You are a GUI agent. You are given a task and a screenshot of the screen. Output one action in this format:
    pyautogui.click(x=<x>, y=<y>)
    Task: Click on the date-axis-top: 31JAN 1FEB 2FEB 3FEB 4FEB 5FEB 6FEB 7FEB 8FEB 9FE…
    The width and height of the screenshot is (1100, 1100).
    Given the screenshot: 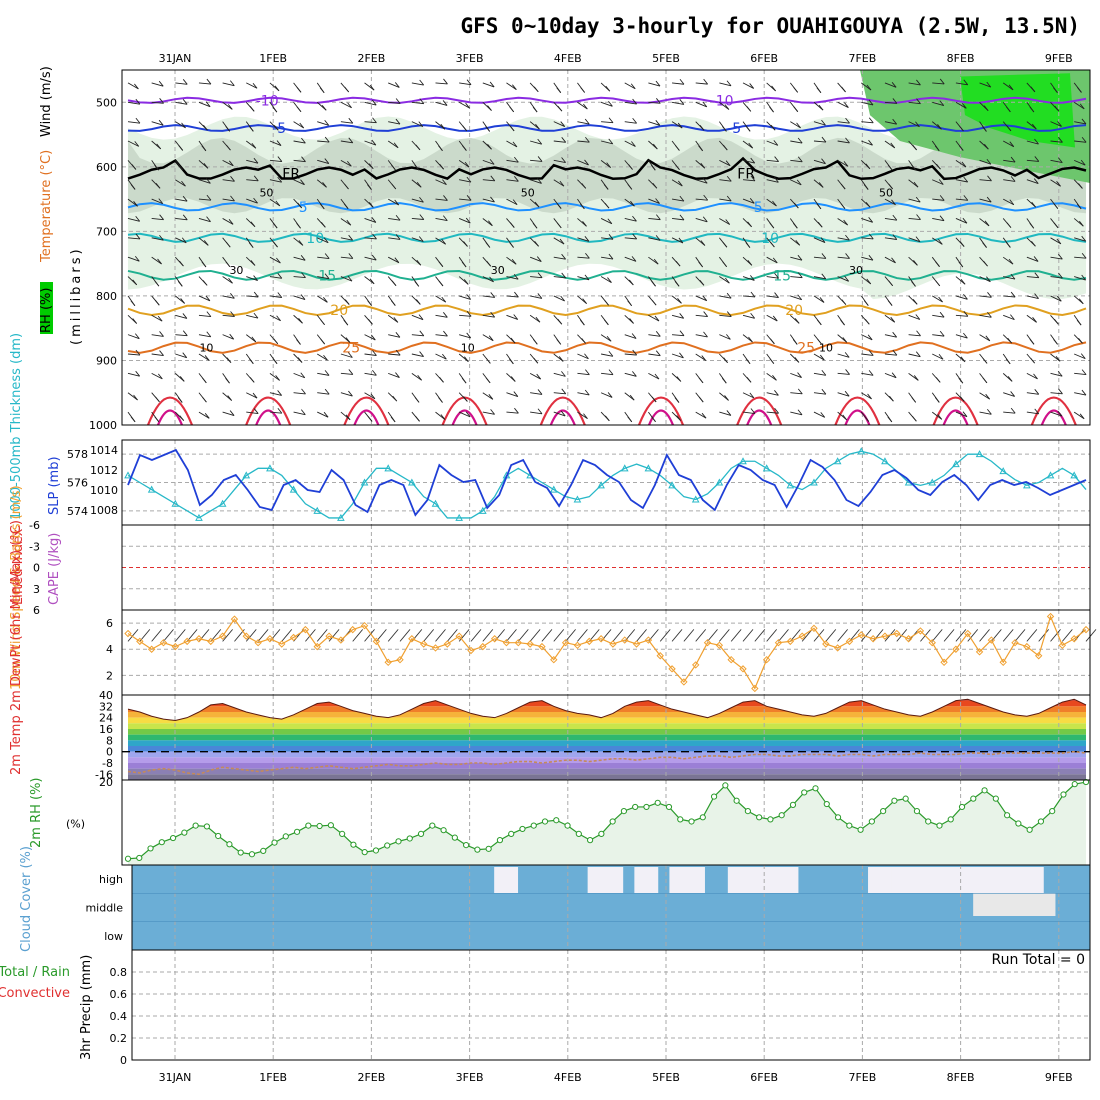 What is the action you would take?
    pyautogui.click(x=616, y=58)
    